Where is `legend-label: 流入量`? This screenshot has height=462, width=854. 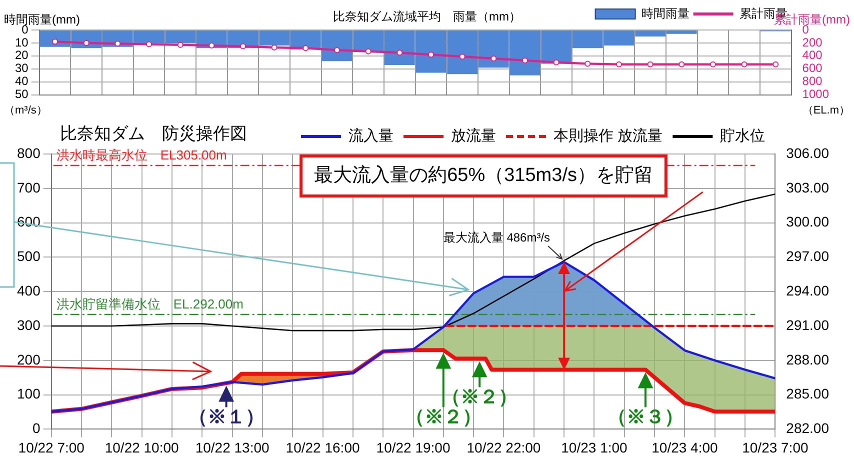
legend-label: 流入量 is located at coordinates (371, 136).